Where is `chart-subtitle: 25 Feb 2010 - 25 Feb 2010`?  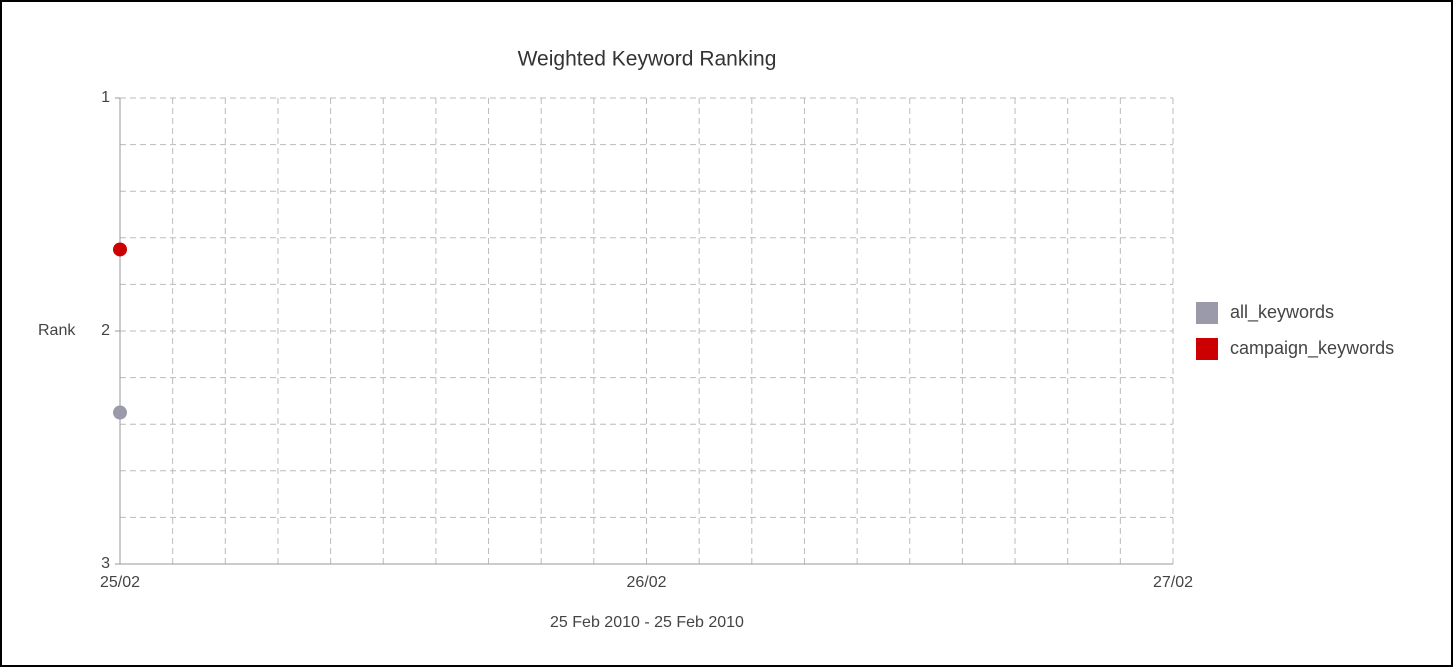
chart-subtitle: 25 Feb 2010 - 25 Feb 2010 is located at coordinates (647, 622).